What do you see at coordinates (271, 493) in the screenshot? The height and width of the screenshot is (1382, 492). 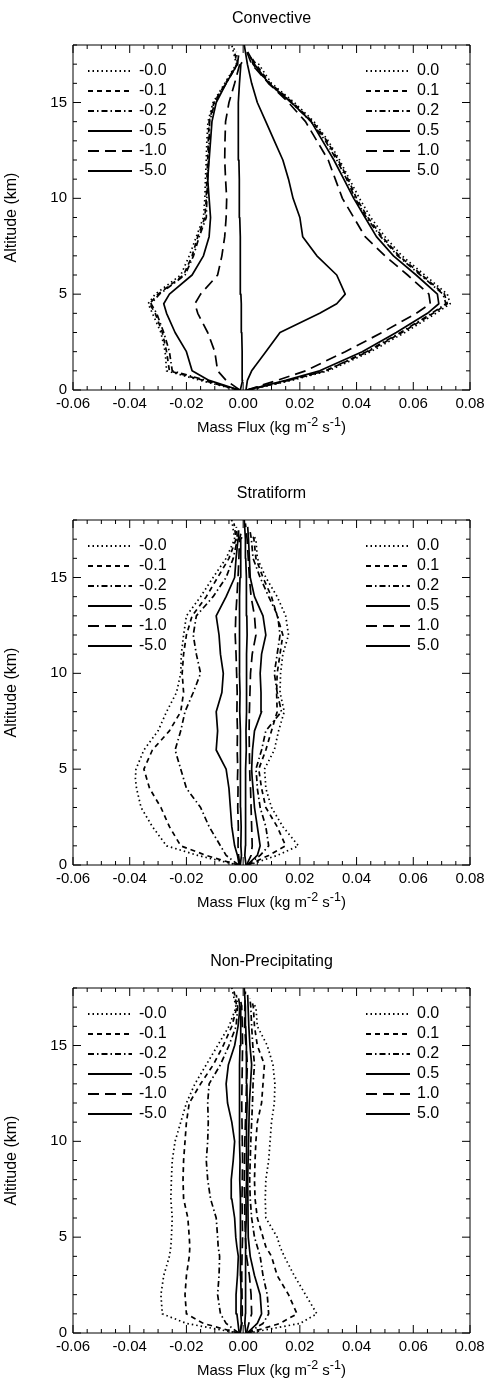 I see `chart-title: Stratiform` at bounding box center [271, 493].